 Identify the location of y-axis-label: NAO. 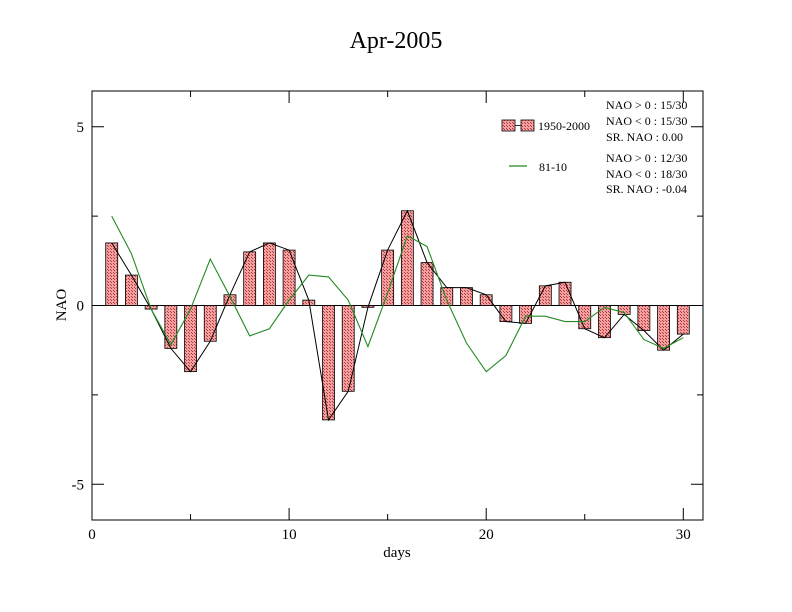
(62, 305).